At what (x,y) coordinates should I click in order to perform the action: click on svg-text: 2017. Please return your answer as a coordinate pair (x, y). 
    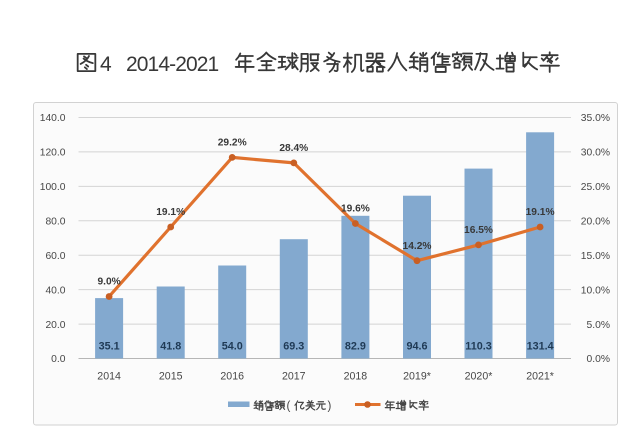
    Looking at the image, I should click on (294, 377).